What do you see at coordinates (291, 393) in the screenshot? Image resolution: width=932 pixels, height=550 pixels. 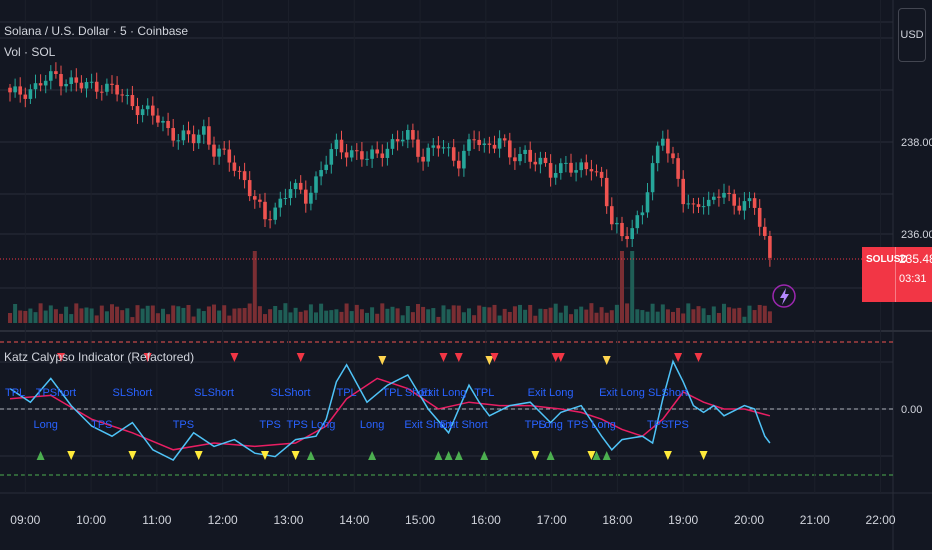 I see `signal-label: SLShort` at bounding box center [291, 393].